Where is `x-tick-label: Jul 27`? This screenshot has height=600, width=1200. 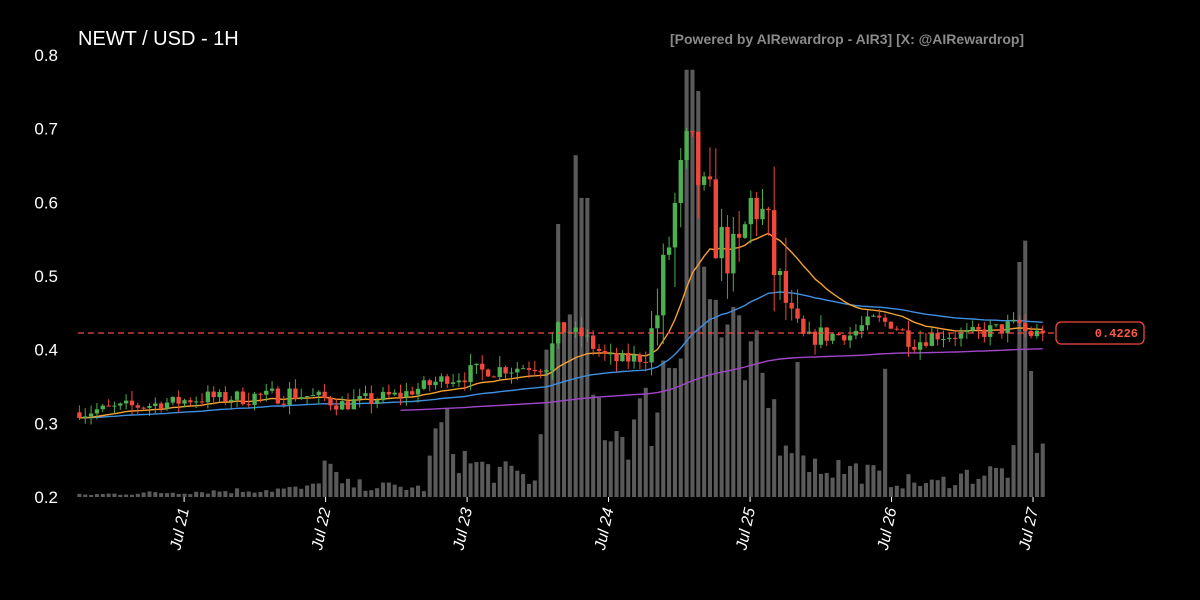
x-tick-label: Jul 27 is located at coordinates (1029, 528).